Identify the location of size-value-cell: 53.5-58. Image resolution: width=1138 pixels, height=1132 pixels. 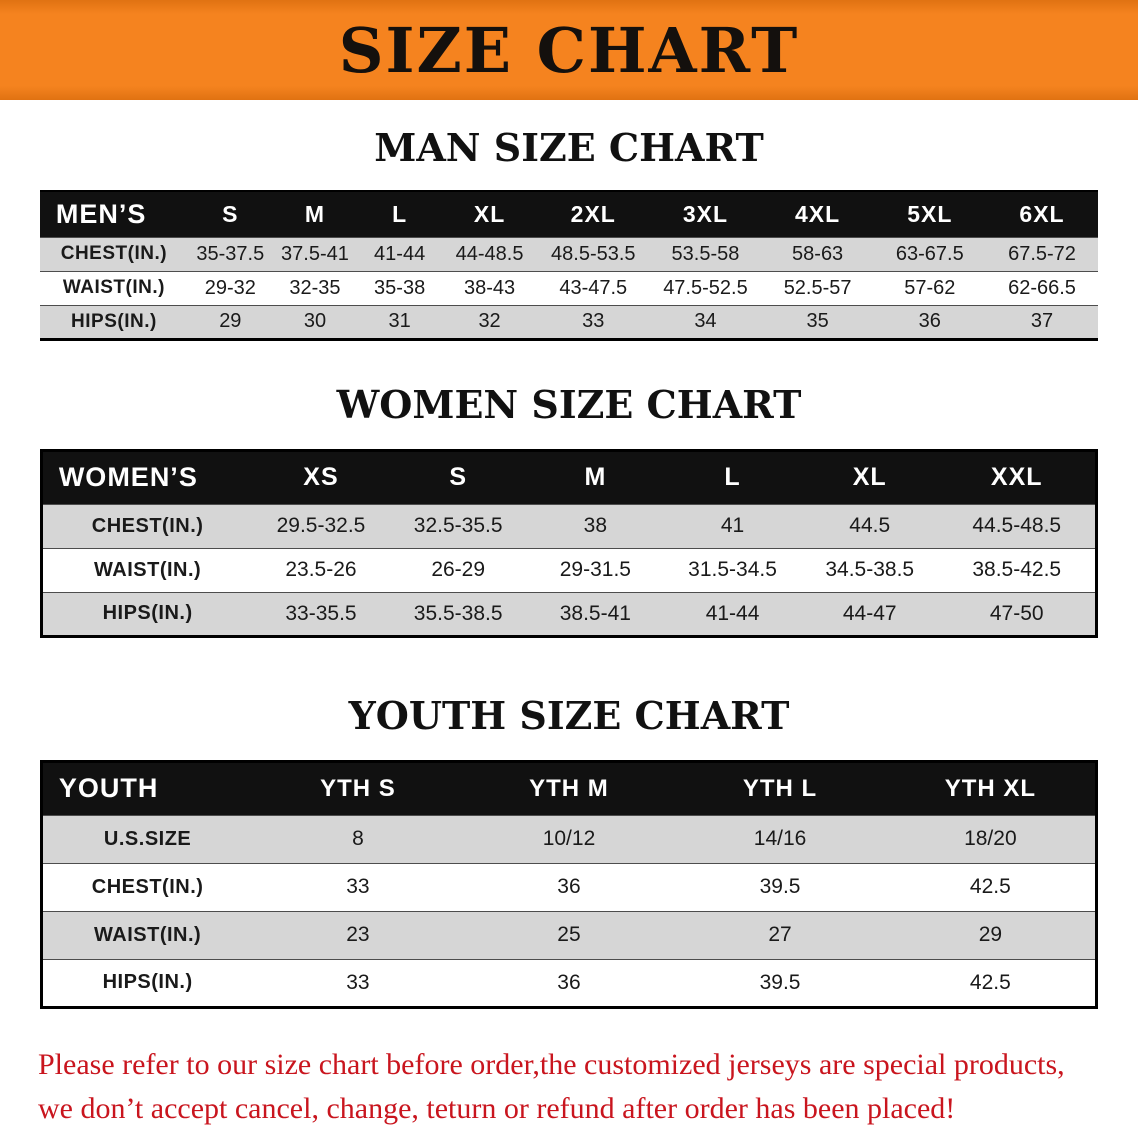
(705, 253).